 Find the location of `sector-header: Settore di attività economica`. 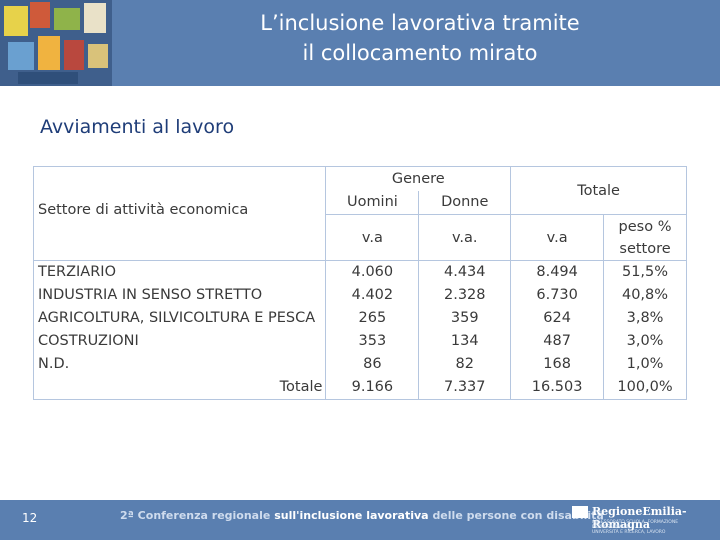

sector-header: Settore di attività economica is located at coordinates (179, 213).